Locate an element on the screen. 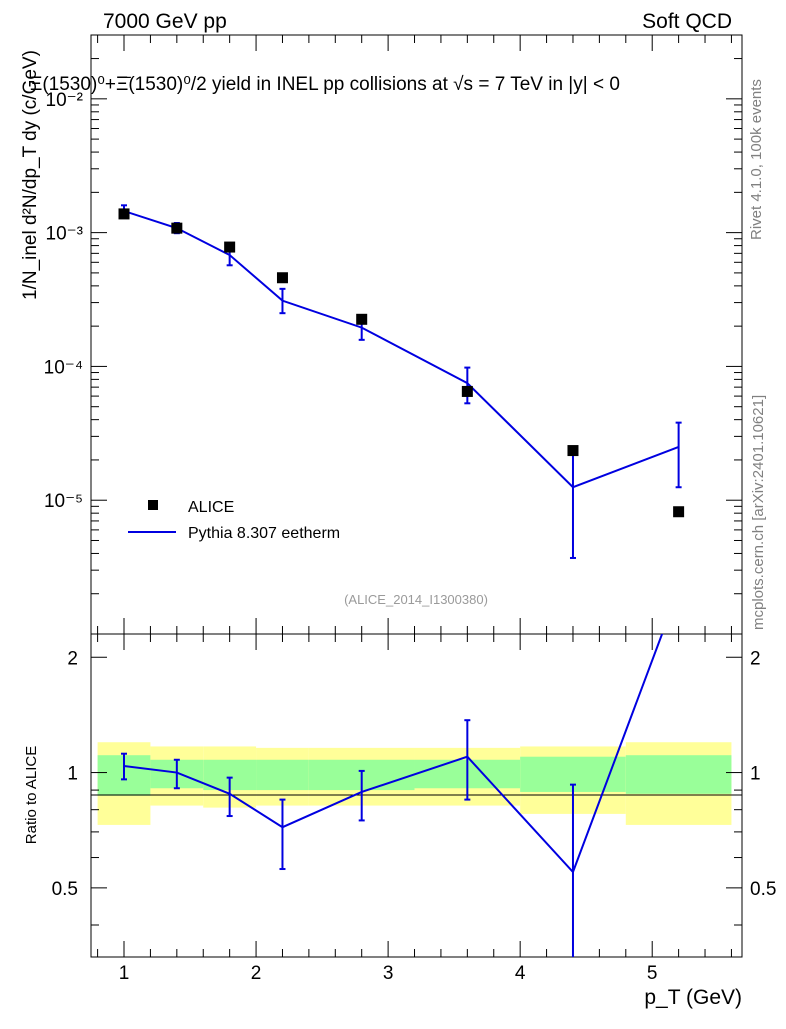 The width and height of the screenshot is (786, 1029). rivet-version-text: Rivet 4.1.0, 100k events is located at coordinates (756, 159).